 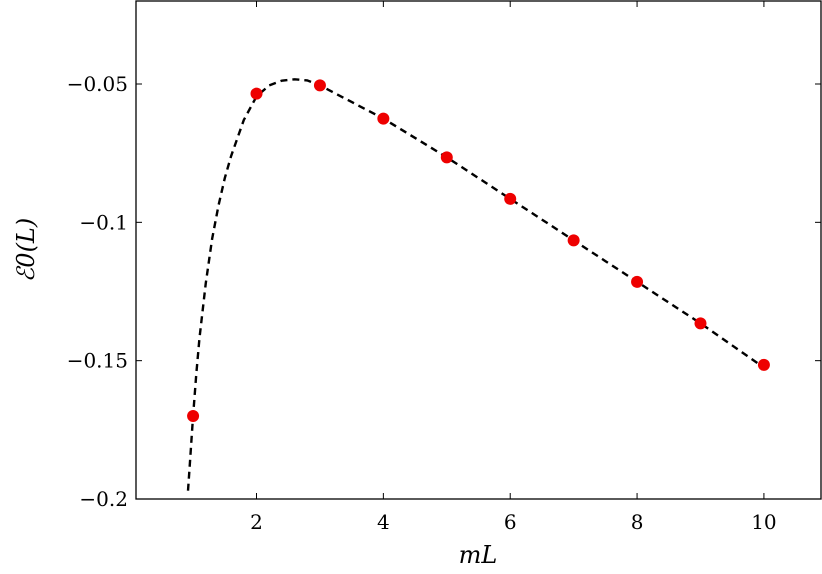 I want to click on y-axis-label: ℰ0(L), so click(x=26, y=250).